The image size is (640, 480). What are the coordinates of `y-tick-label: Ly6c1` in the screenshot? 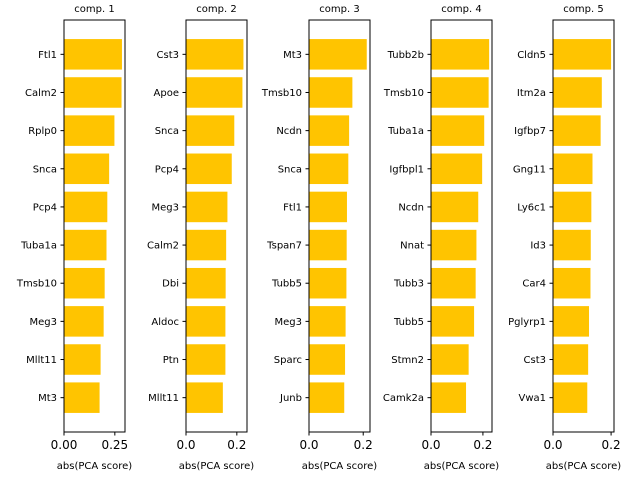 It's located at (531, 207).